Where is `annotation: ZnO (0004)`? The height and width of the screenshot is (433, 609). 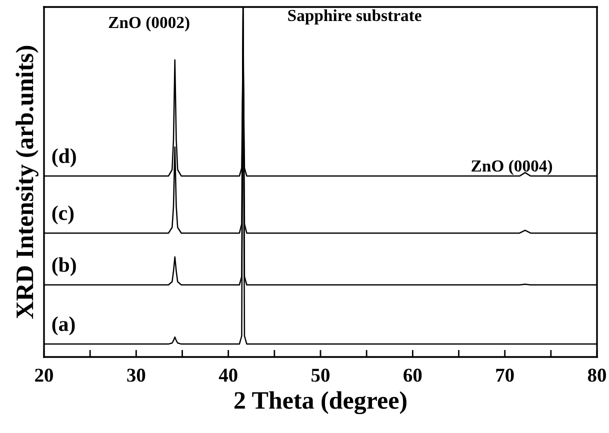
annotation: ZnO (0004) is located at coordinates (512, 167).